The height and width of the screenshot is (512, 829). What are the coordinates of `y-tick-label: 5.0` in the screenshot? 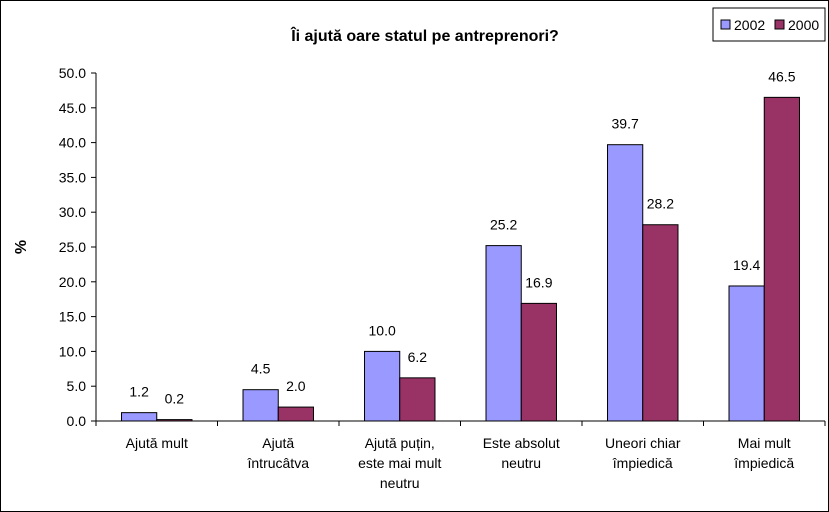 It's located at (77, 386).